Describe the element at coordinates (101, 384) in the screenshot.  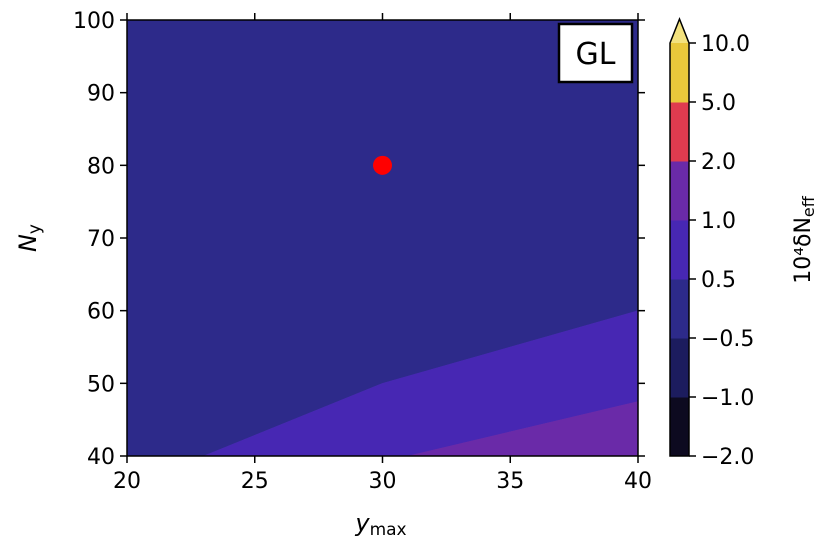
I see `y-tick-label-1: 50` at that location.